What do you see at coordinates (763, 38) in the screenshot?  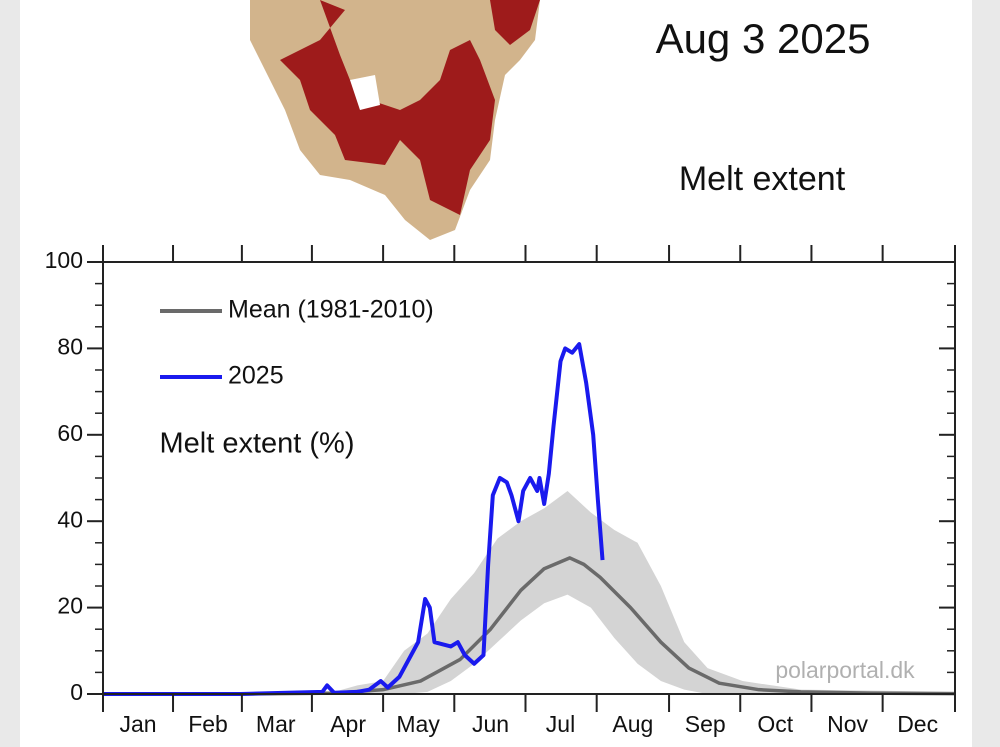 I see `chart-title: Aug 3 2025` at bounding box center [763, 38].